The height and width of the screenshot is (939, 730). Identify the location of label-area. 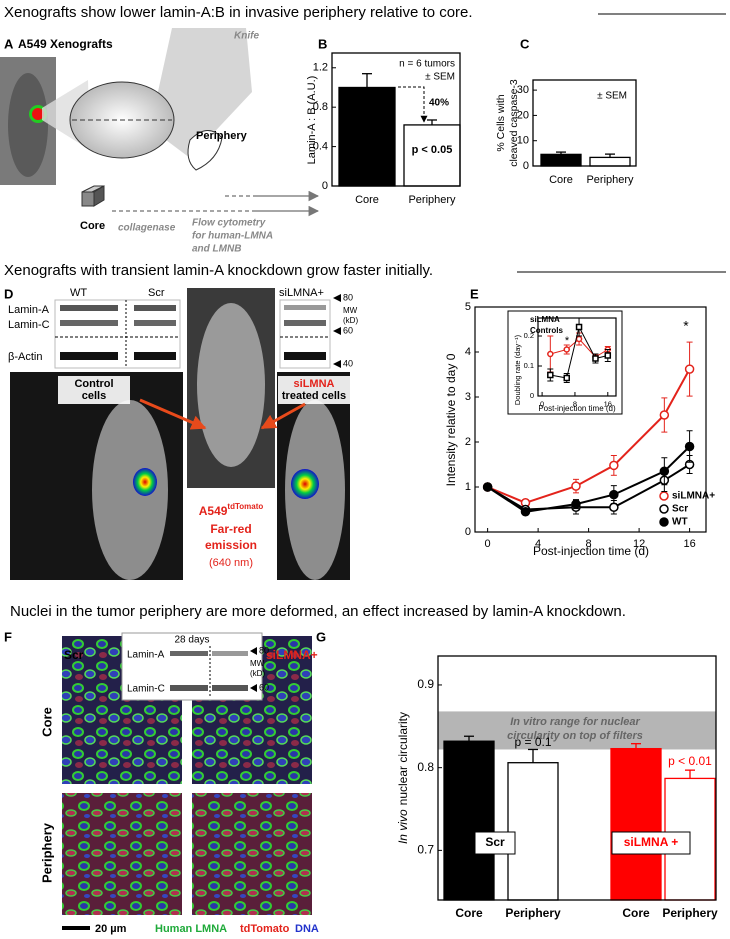
(231, 534).